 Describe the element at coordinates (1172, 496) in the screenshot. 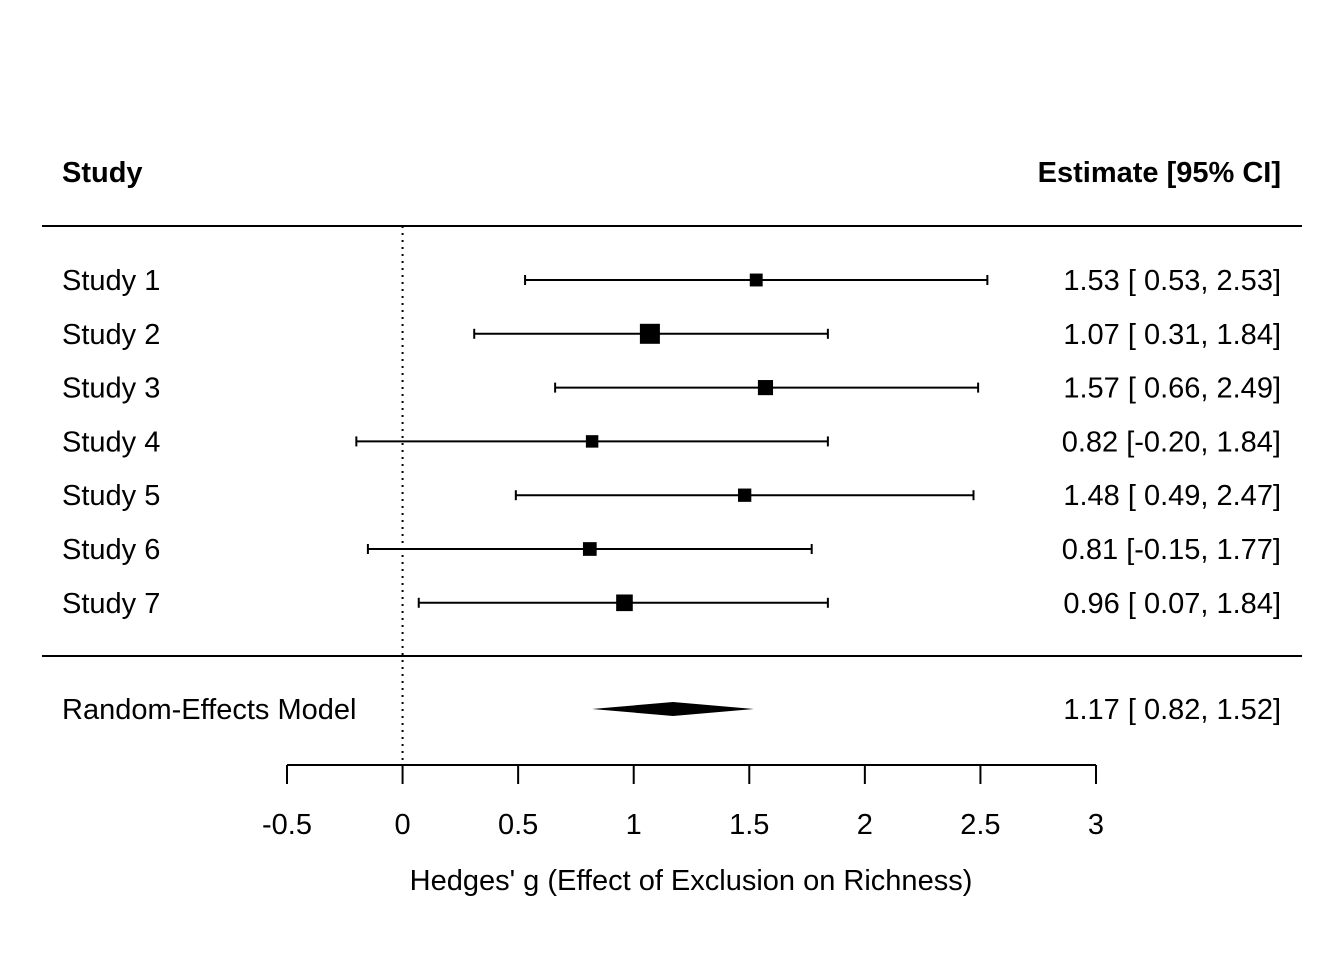

I see `estimate-ci-label: 1.48 [ 0.49, 2.47]` at that location.